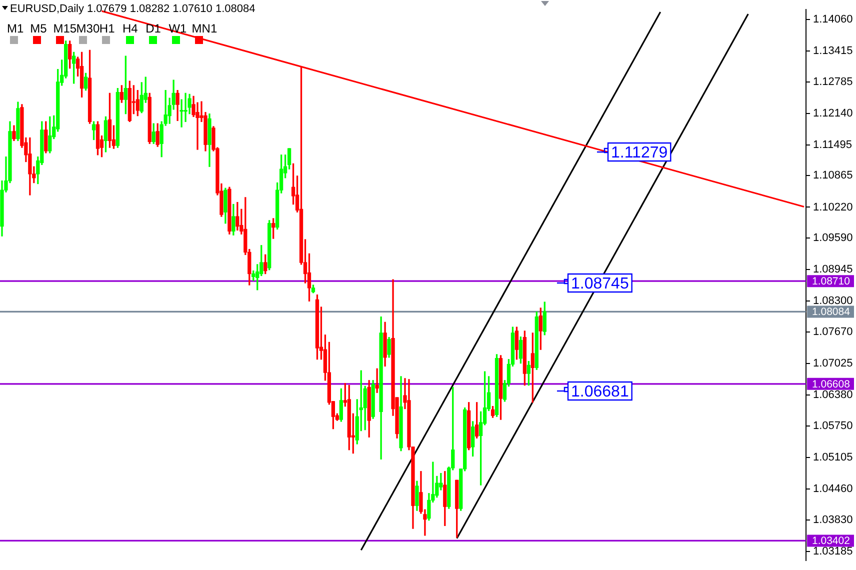  I want to click on y-tick-label: 1.08300, so click(833, 301).